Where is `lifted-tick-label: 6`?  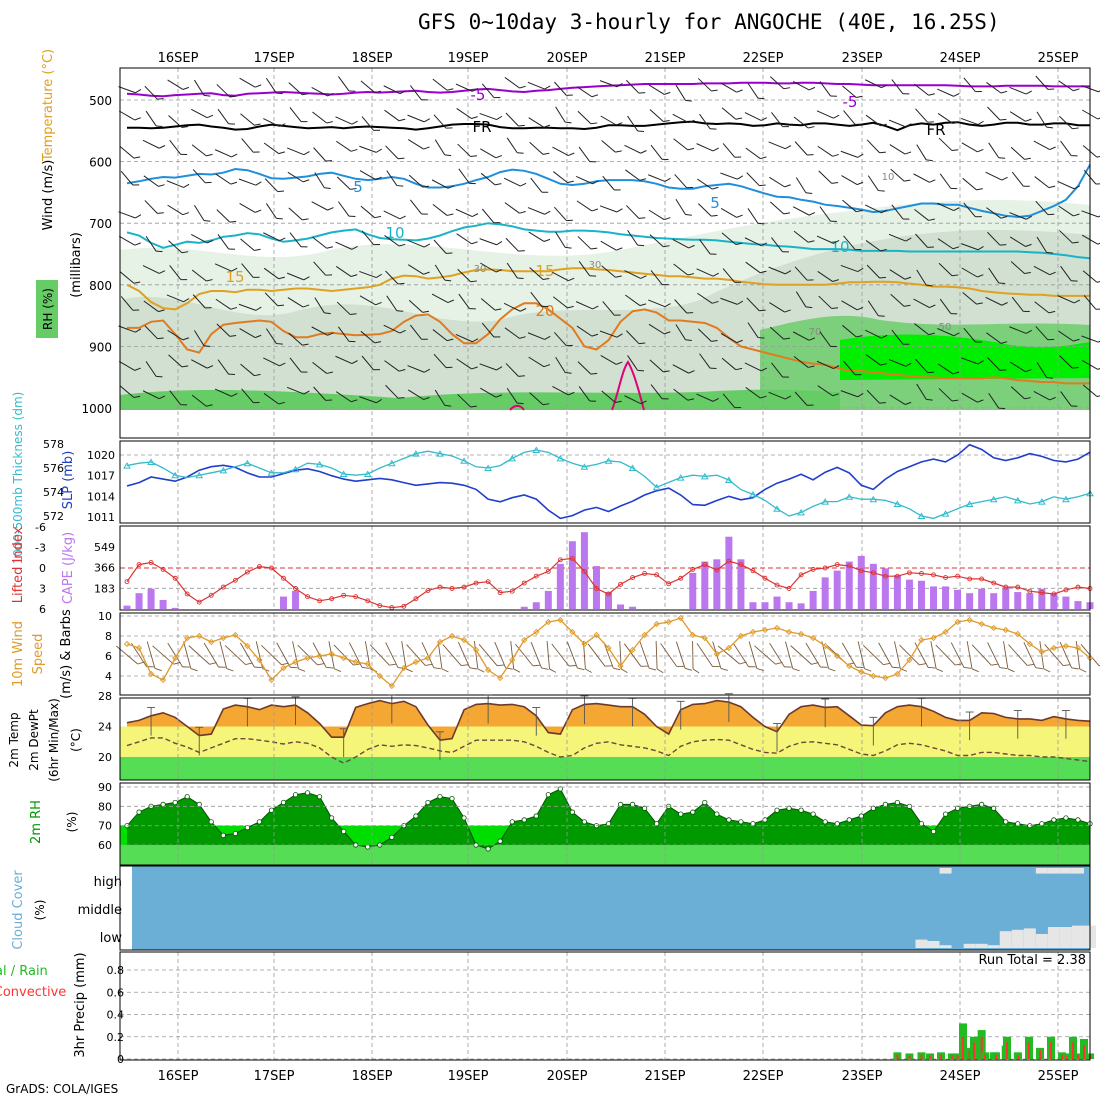 lifted-tick-label: 6 is located at coordinates (42, 609).